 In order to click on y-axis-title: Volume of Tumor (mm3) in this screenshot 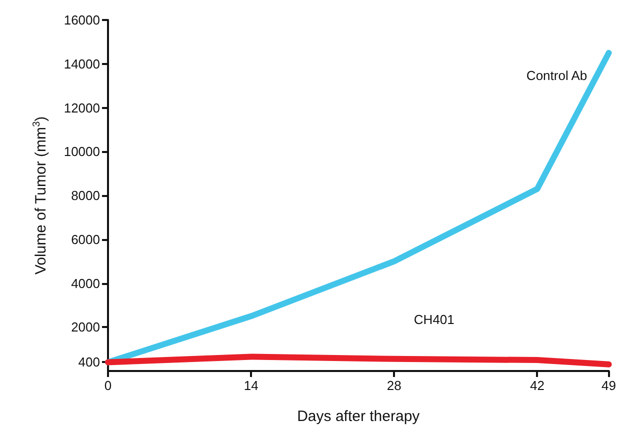, I will do `click(41, 195)`.